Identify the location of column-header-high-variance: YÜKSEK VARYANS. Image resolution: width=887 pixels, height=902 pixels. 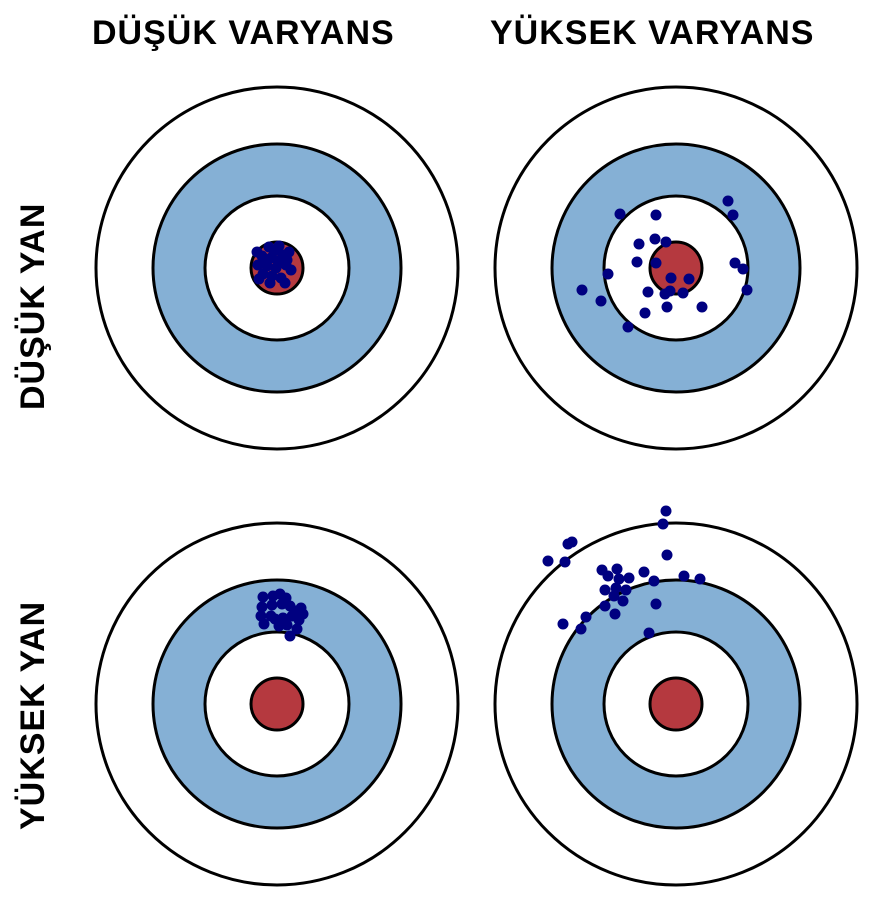
(652, 33).